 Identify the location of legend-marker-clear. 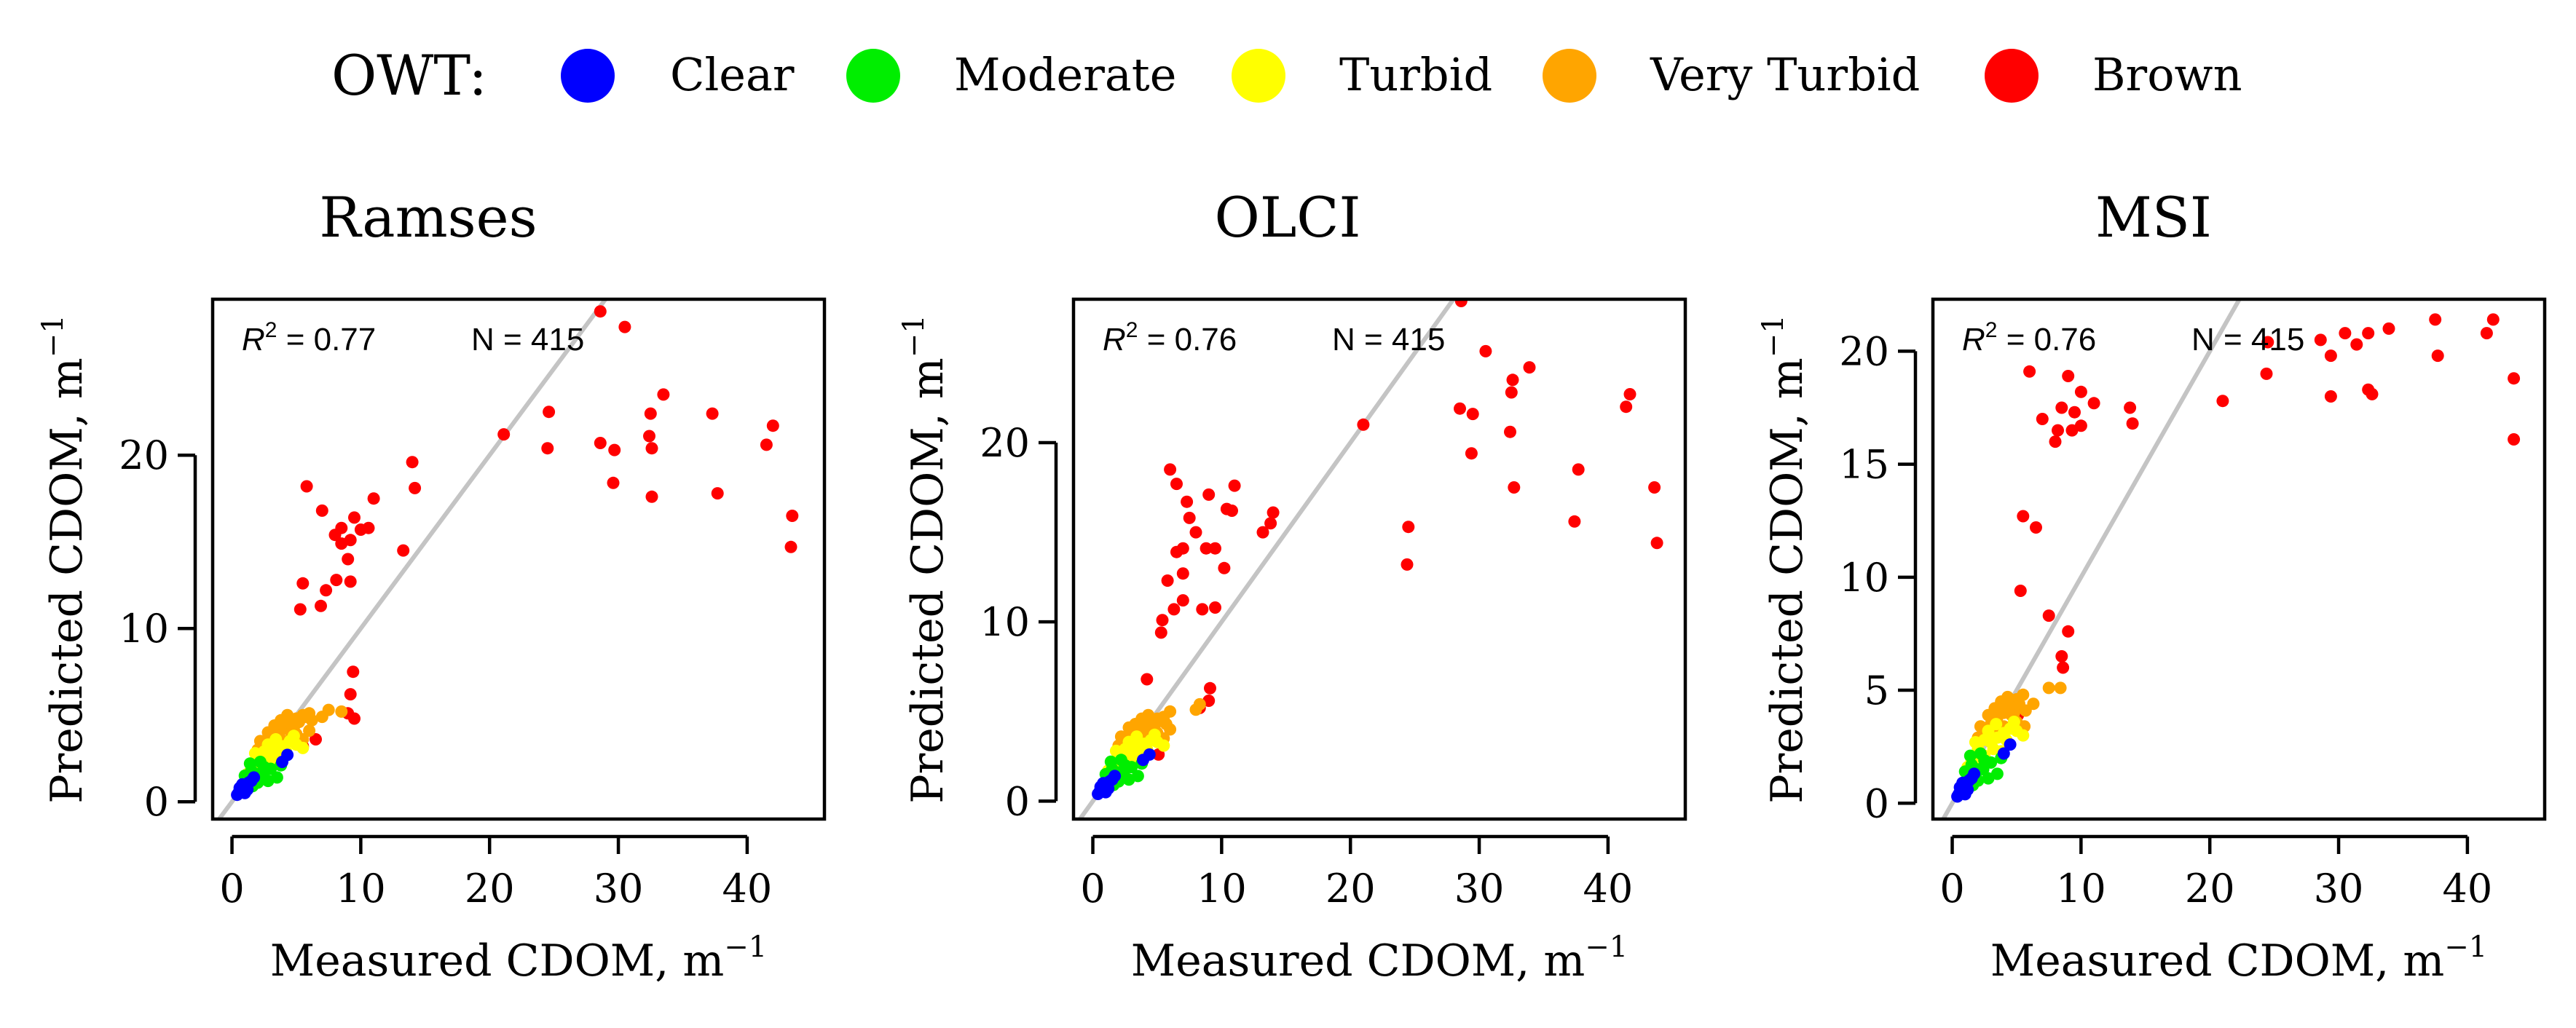
(588, 76).